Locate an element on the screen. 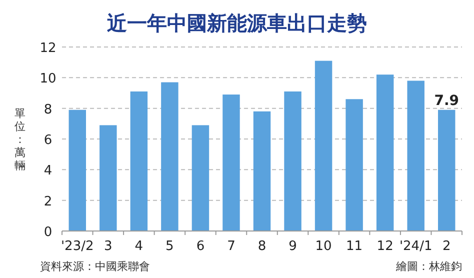 The height and width of the screenshot is (278, 474). x-tick-label: 10 is located at coordinates (323, 246).